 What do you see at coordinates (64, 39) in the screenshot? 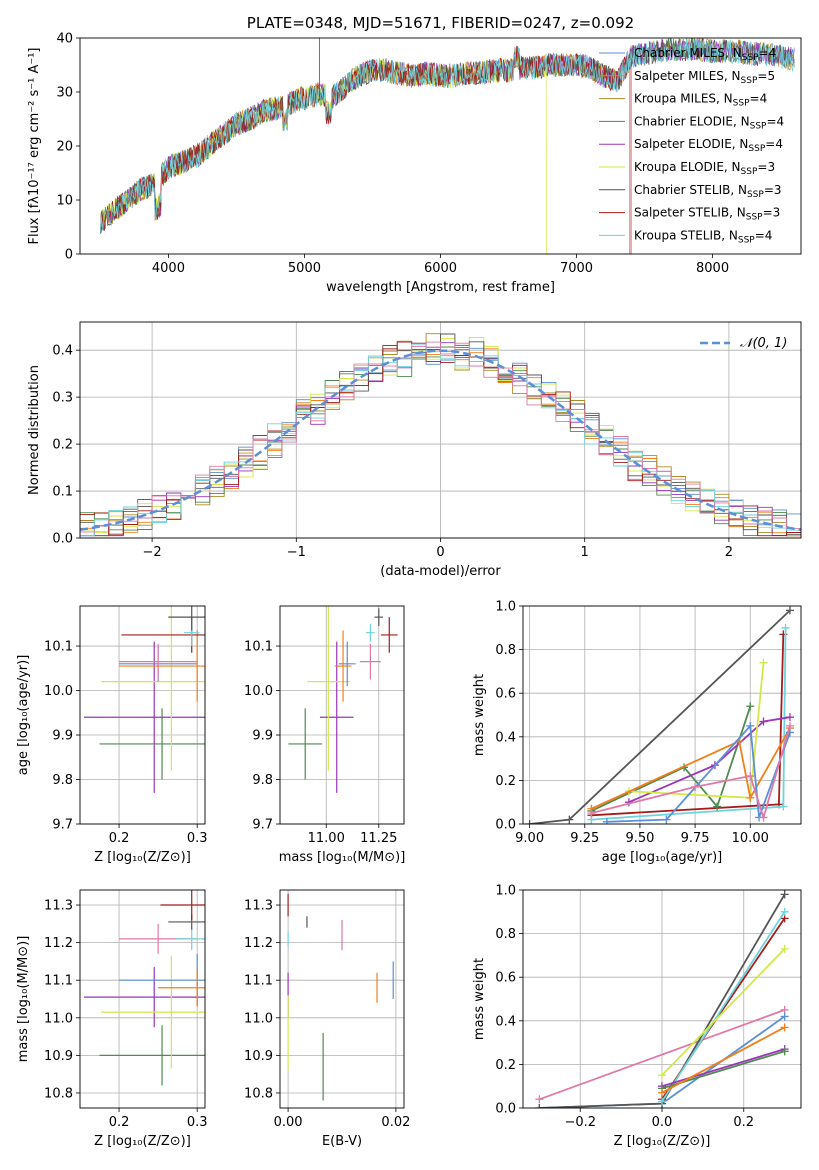
I see `y-tick-label: 40` at bounding box center [64, 39].